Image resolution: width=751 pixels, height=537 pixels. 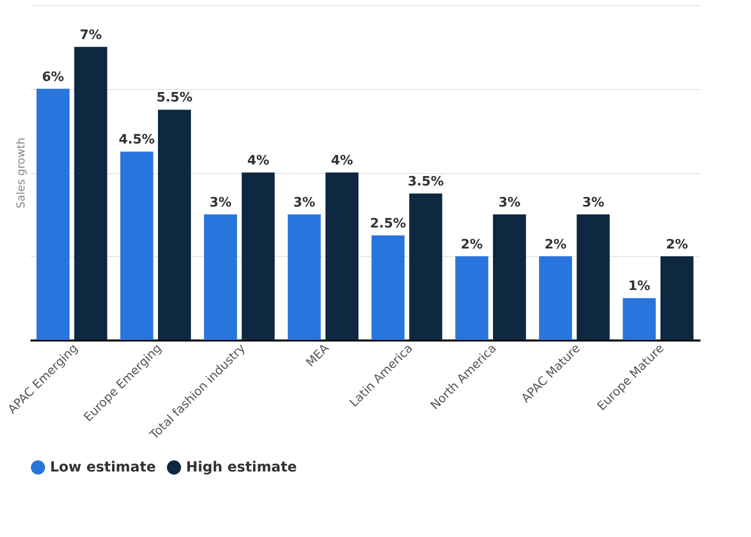 I want to click on legend-label: High estimate, so click(x=241, y=467).